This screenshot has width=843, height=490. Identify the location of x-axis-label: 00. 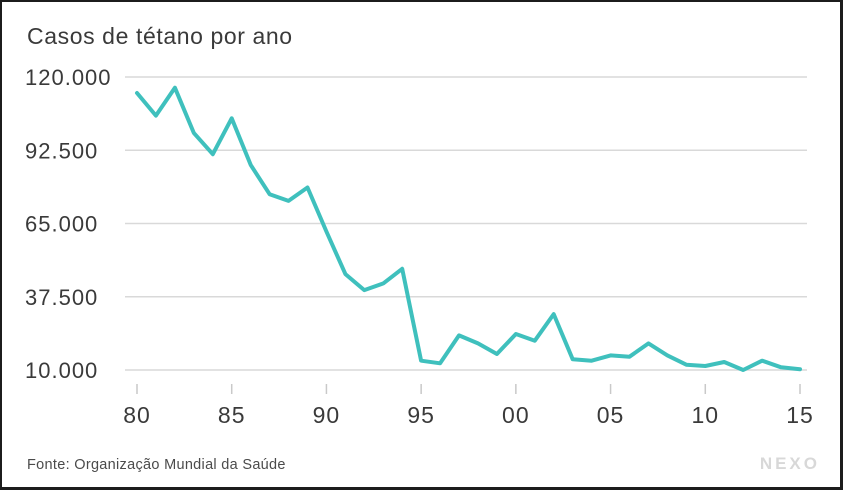
(516, 415).